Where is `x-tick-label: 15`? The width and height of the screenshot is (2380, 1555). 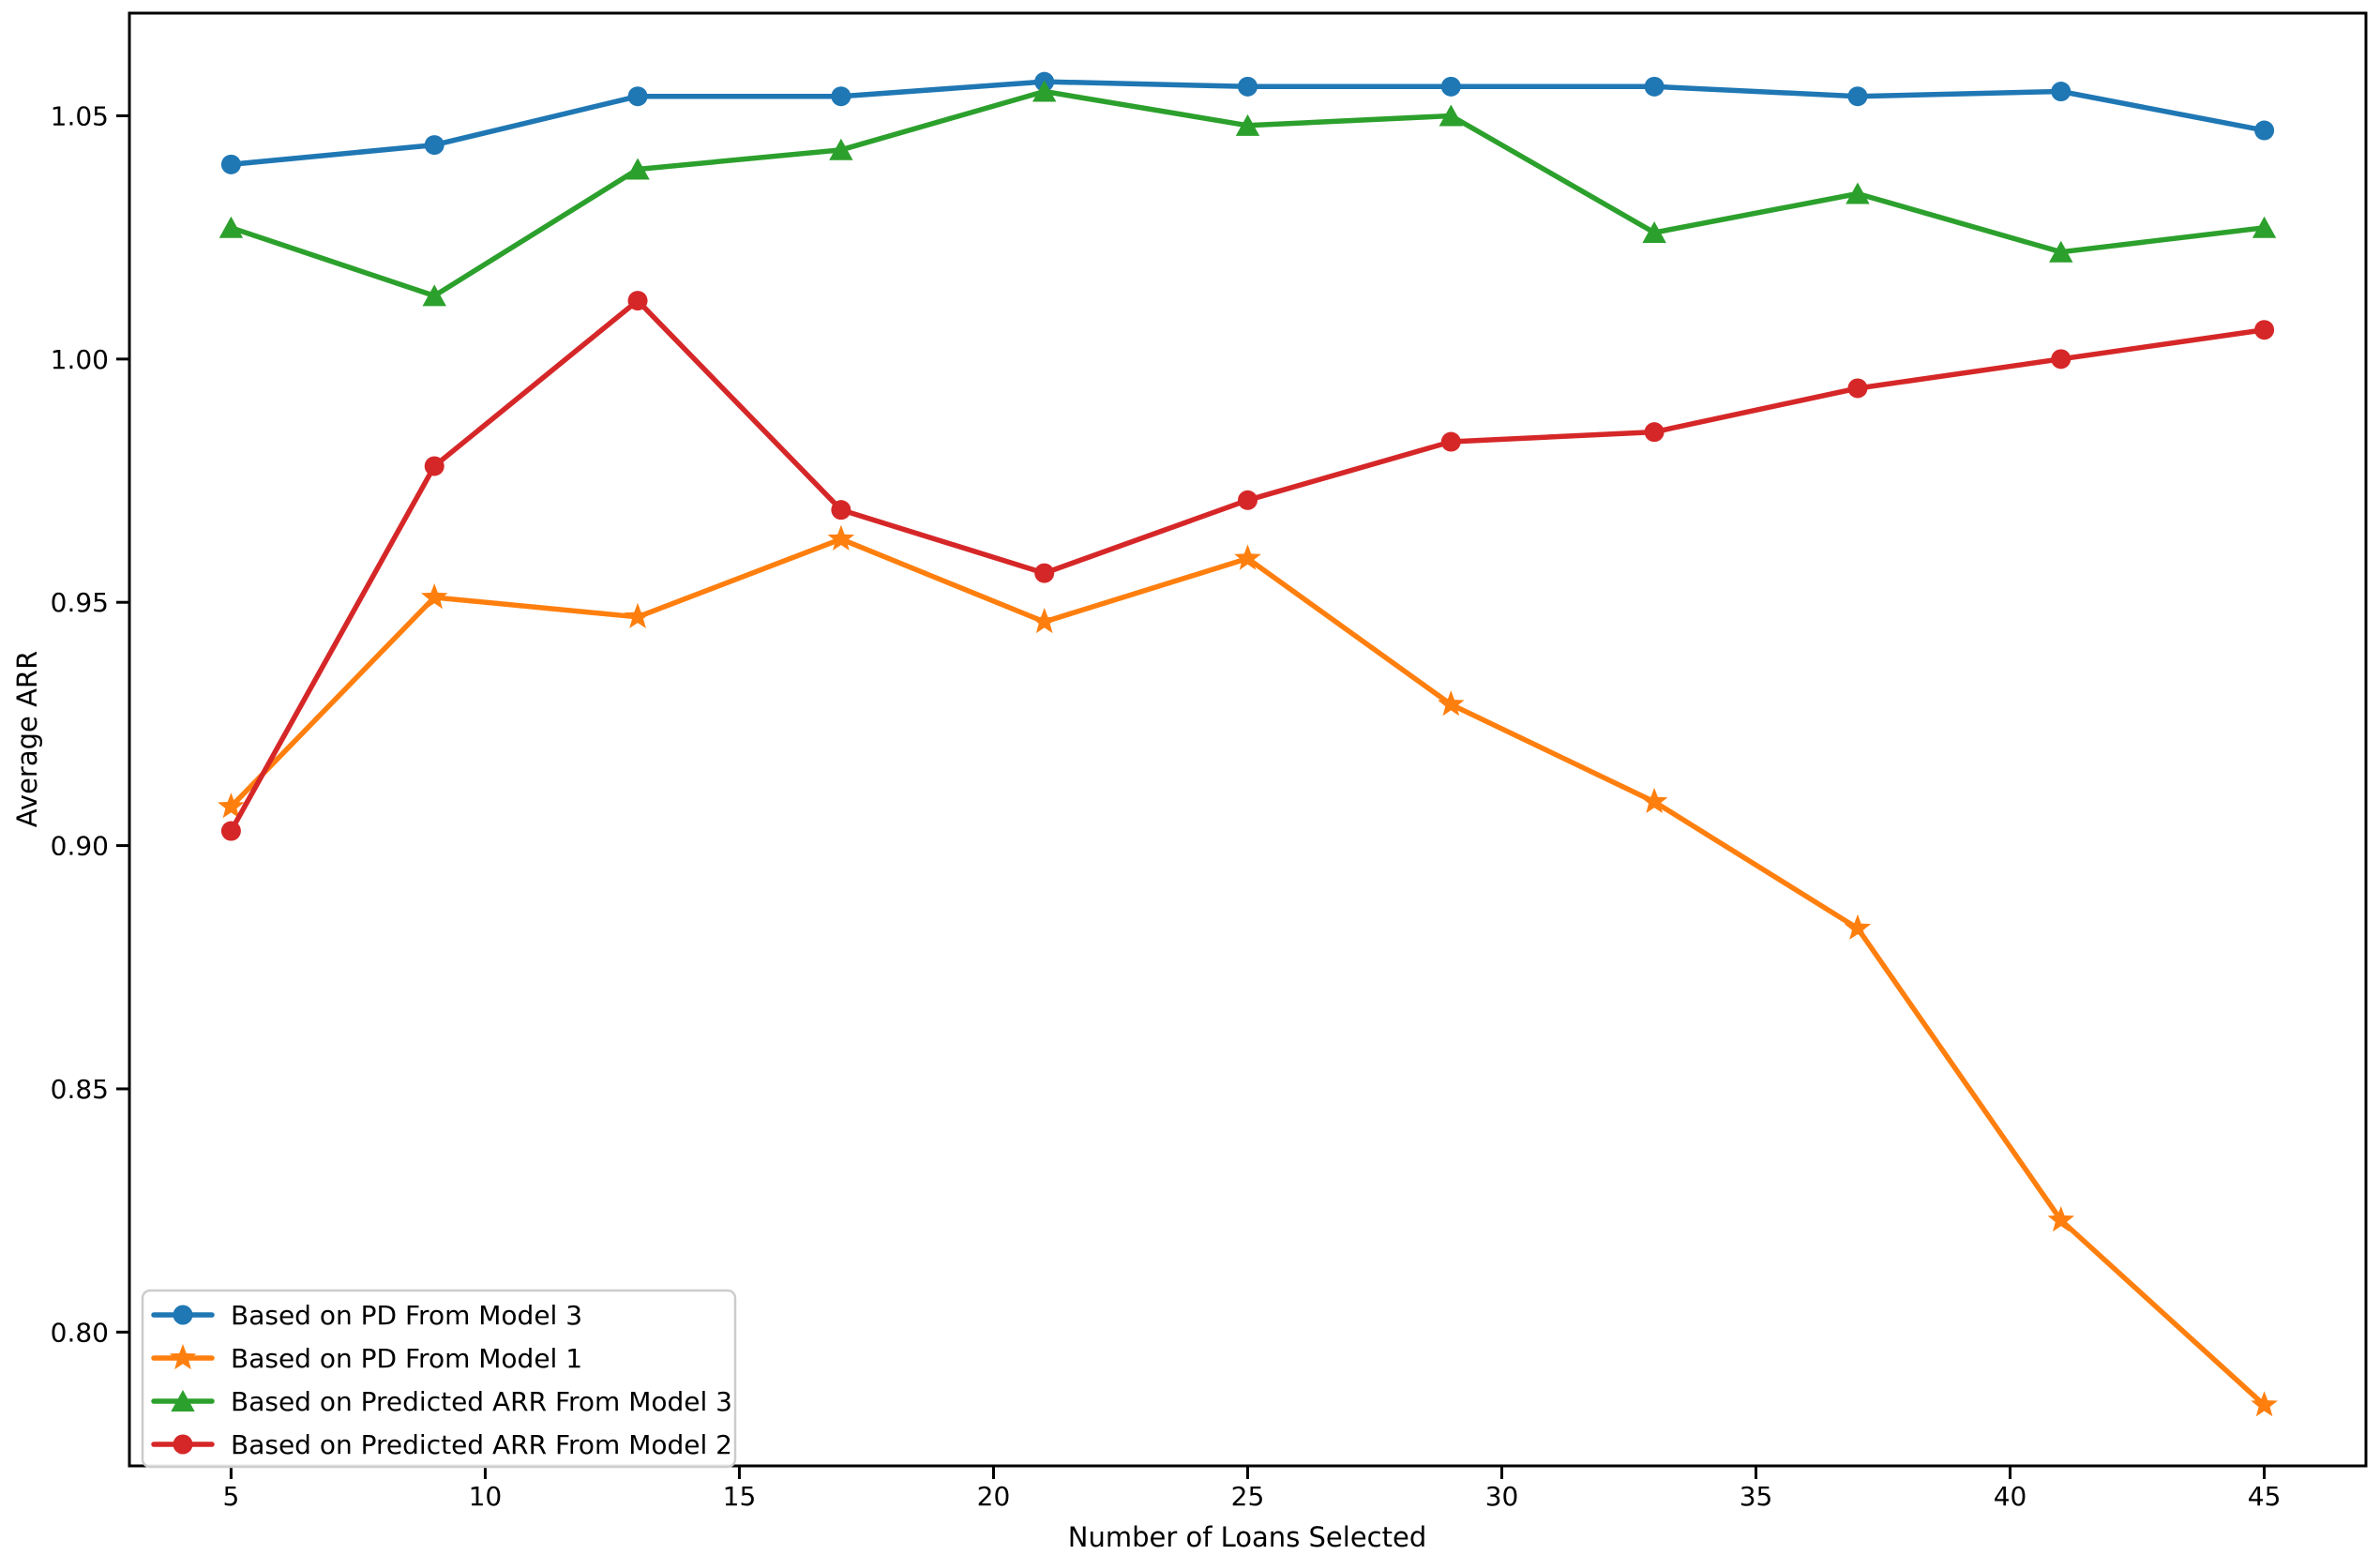
x-tick-label: 15 is located at coordinates (740, 1496).